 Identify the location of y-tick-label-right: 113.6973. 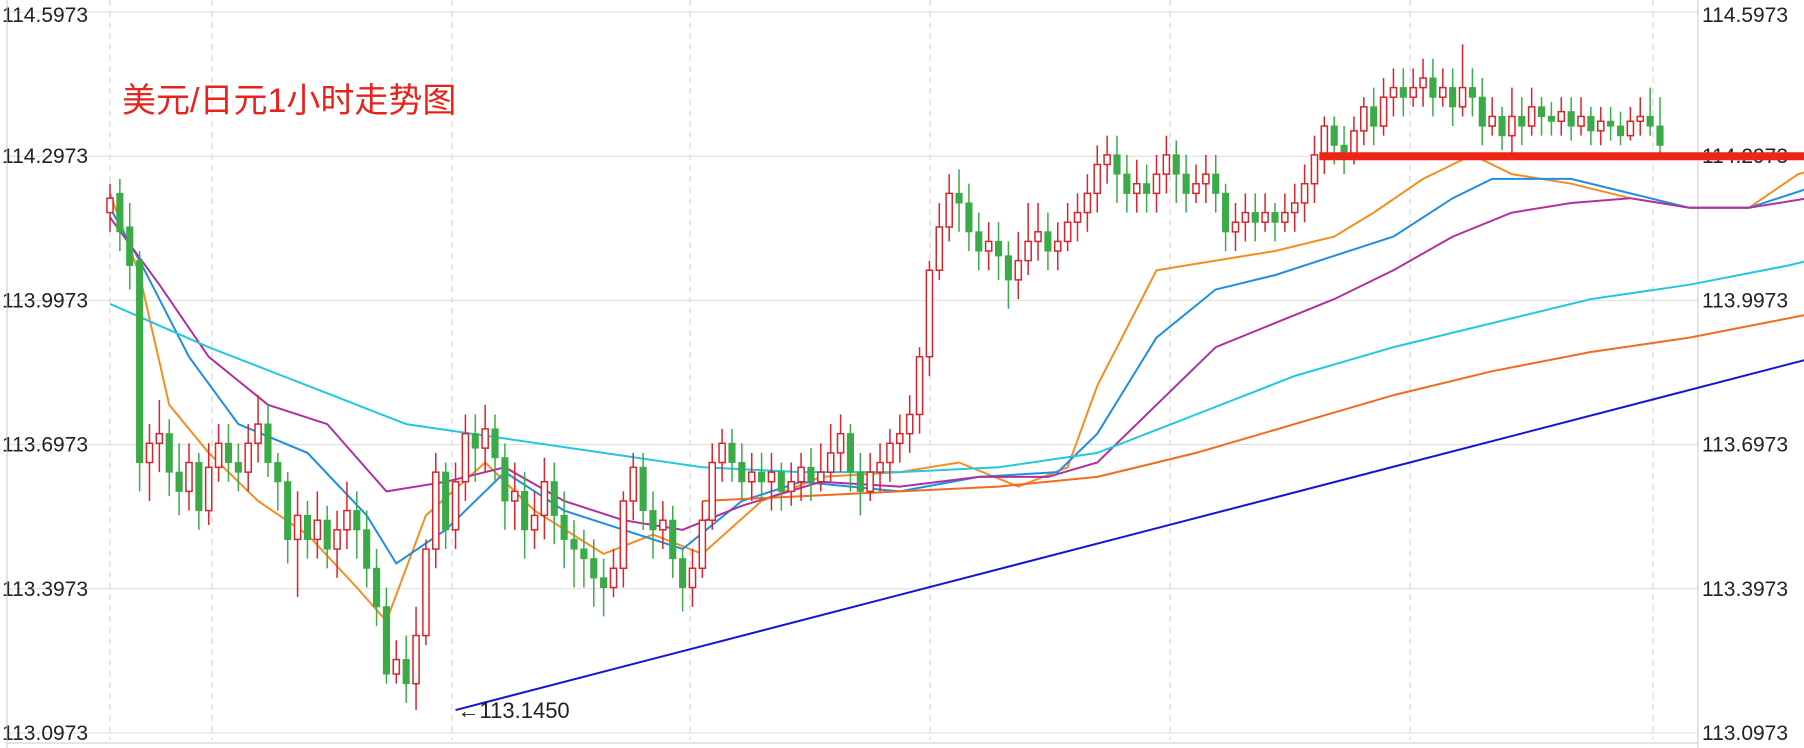
(1745, 445).